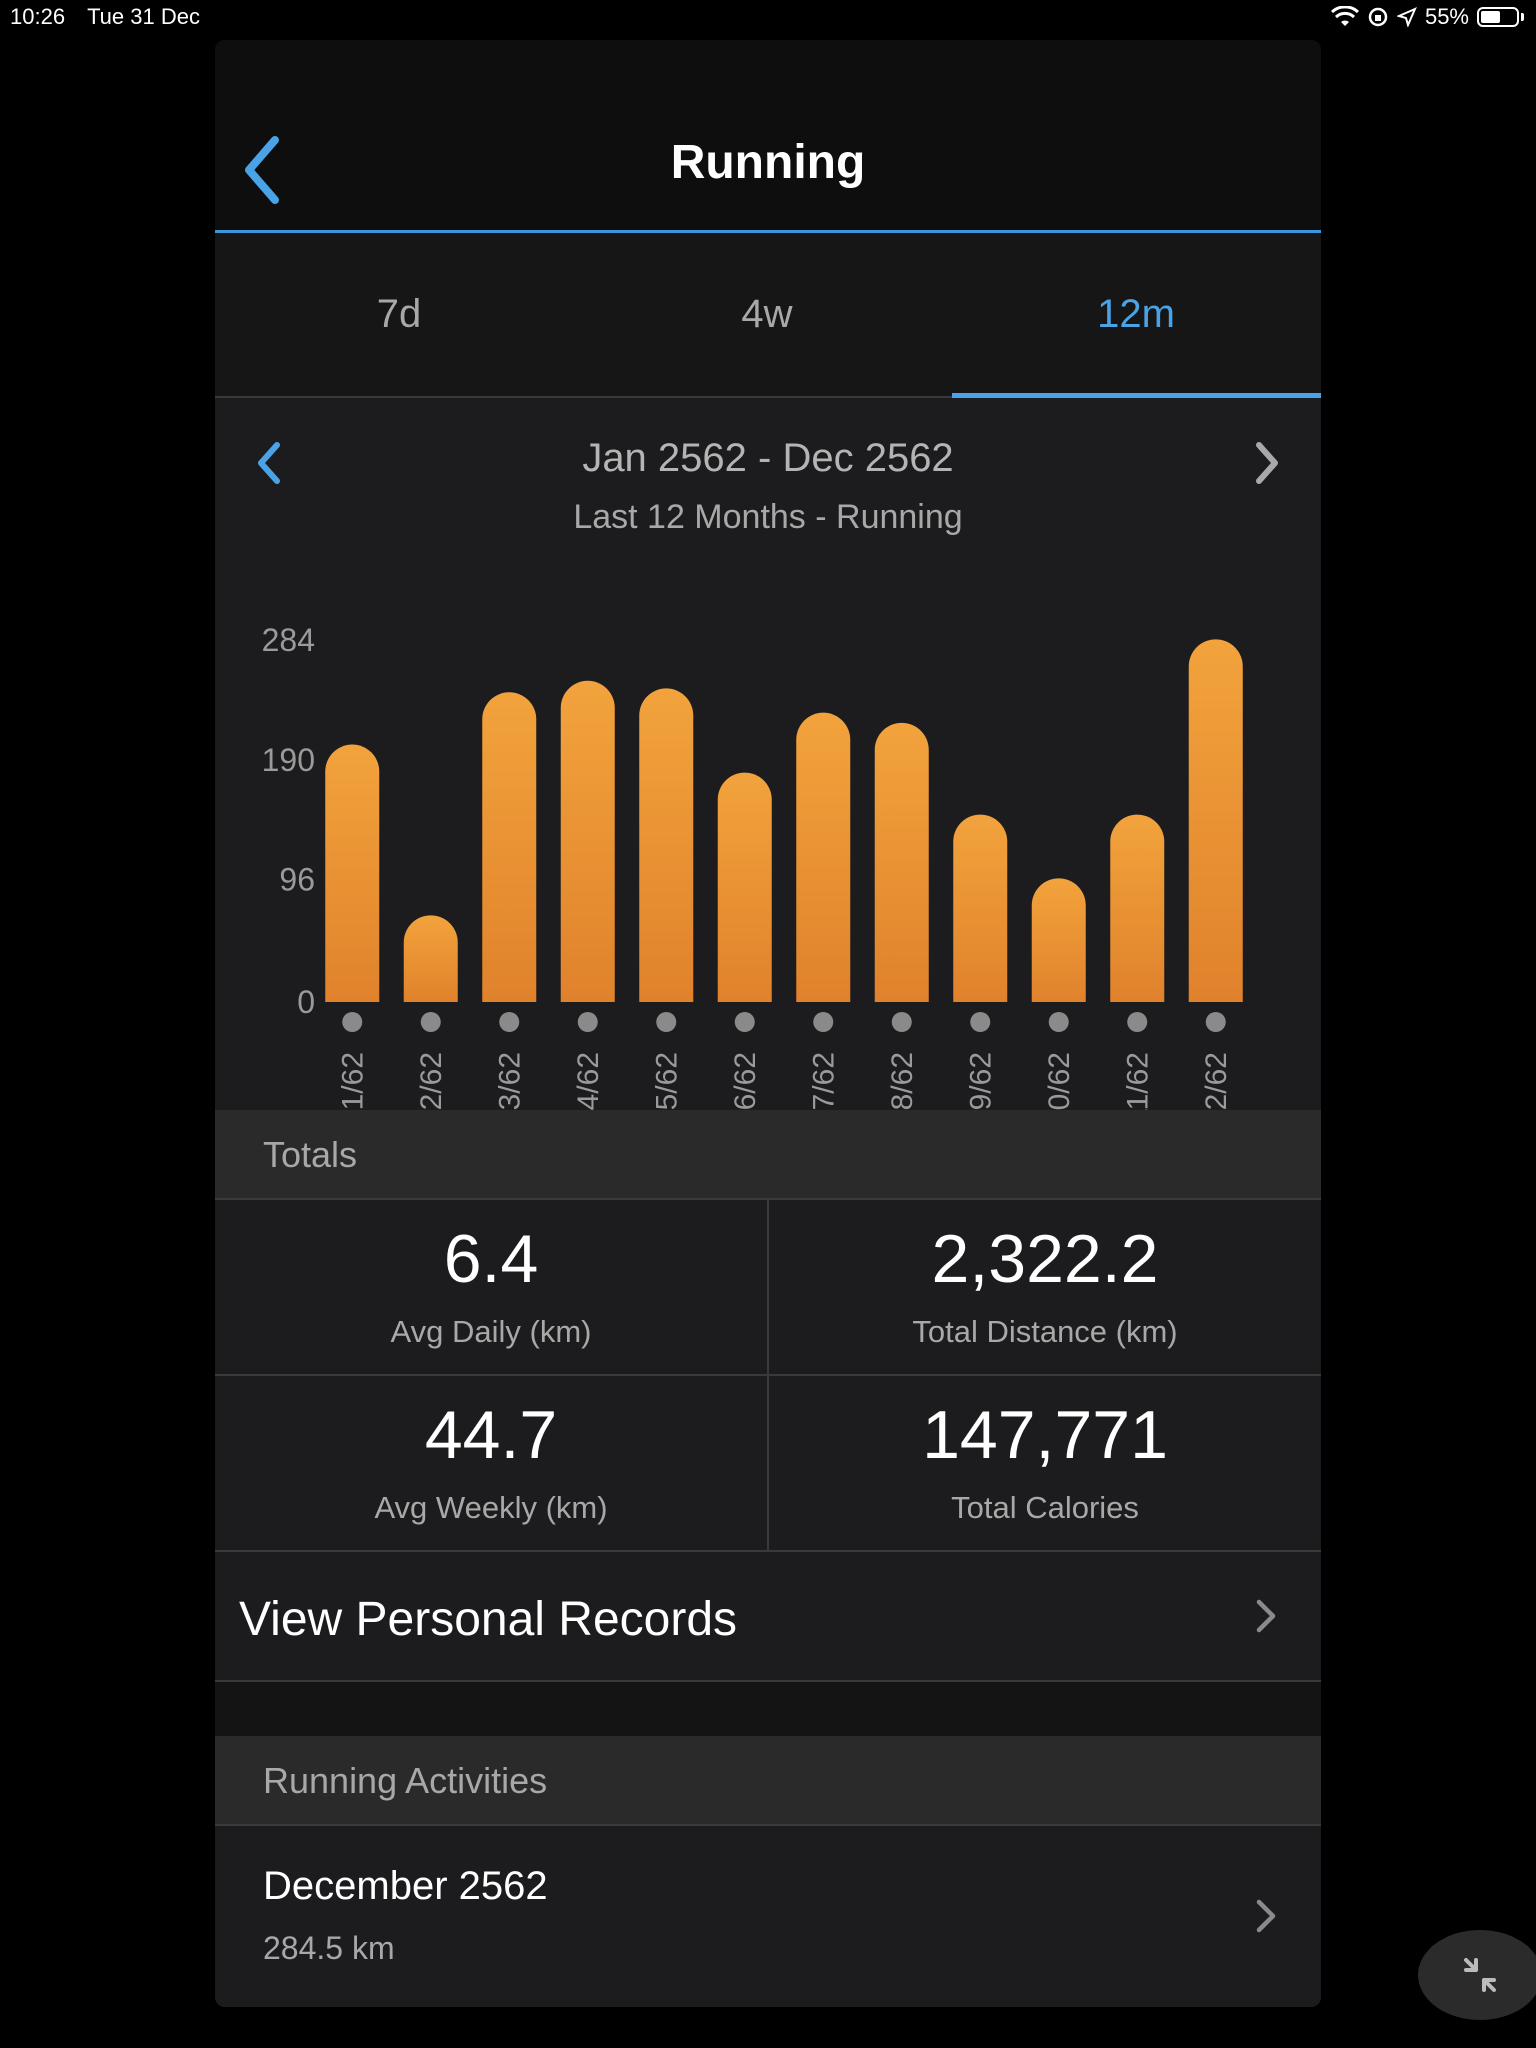 The width and height of the screenshot is (1536, 2048). I want to click on bar-12/62, so click(1215, 820).